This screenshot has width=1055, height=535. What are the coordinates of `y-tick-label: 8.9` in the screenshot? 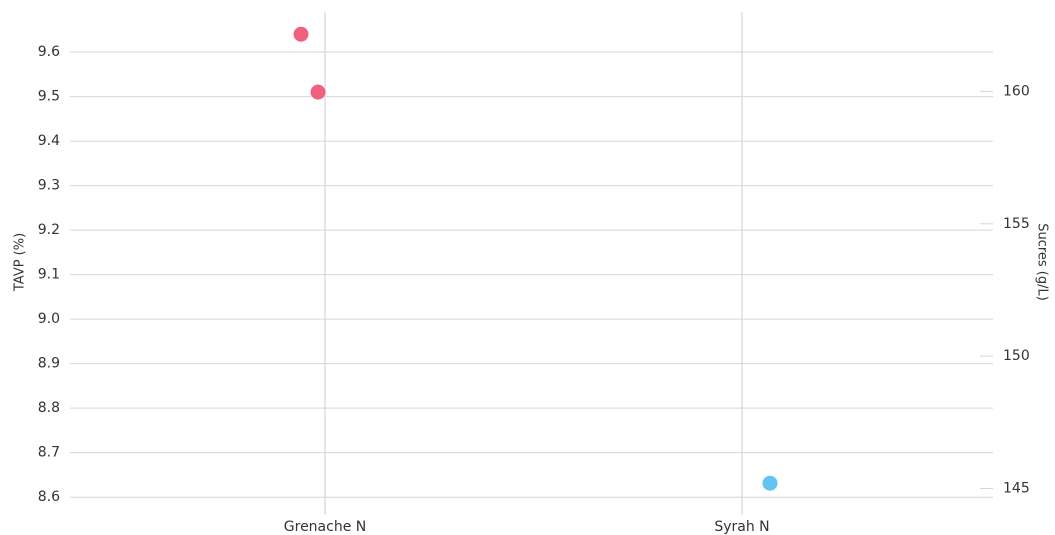 It's located at (49, 364).